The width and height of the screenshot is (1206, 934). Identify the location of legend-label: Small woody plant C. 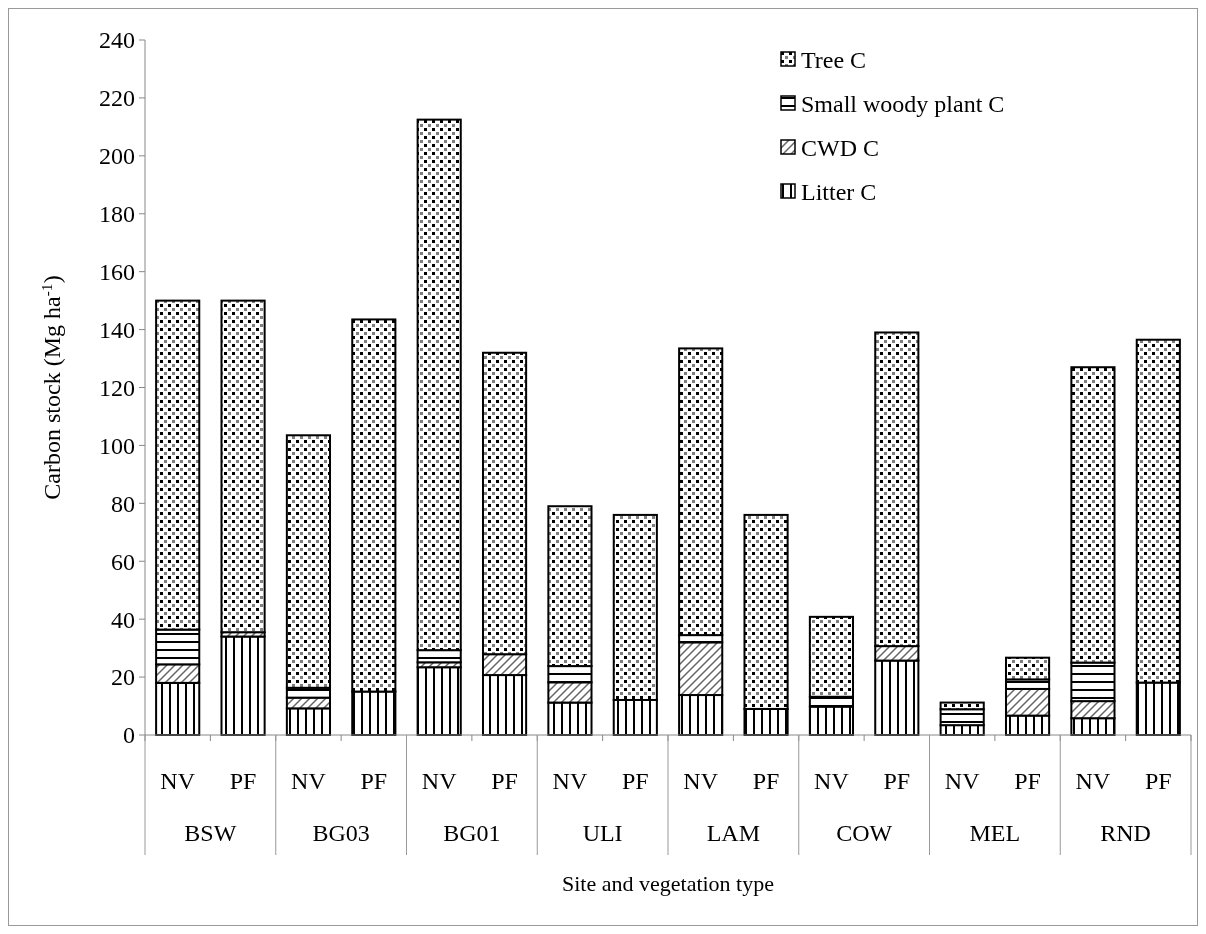
(903, 104).